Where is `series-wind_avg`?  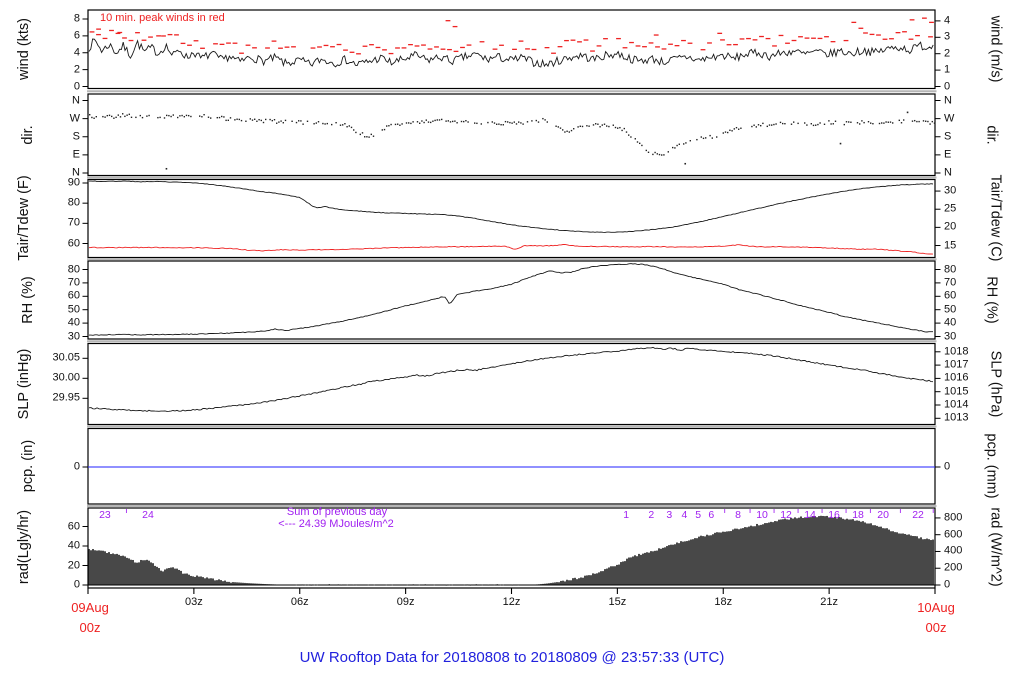 series-wind_avg is located at coordinates (511, 53).